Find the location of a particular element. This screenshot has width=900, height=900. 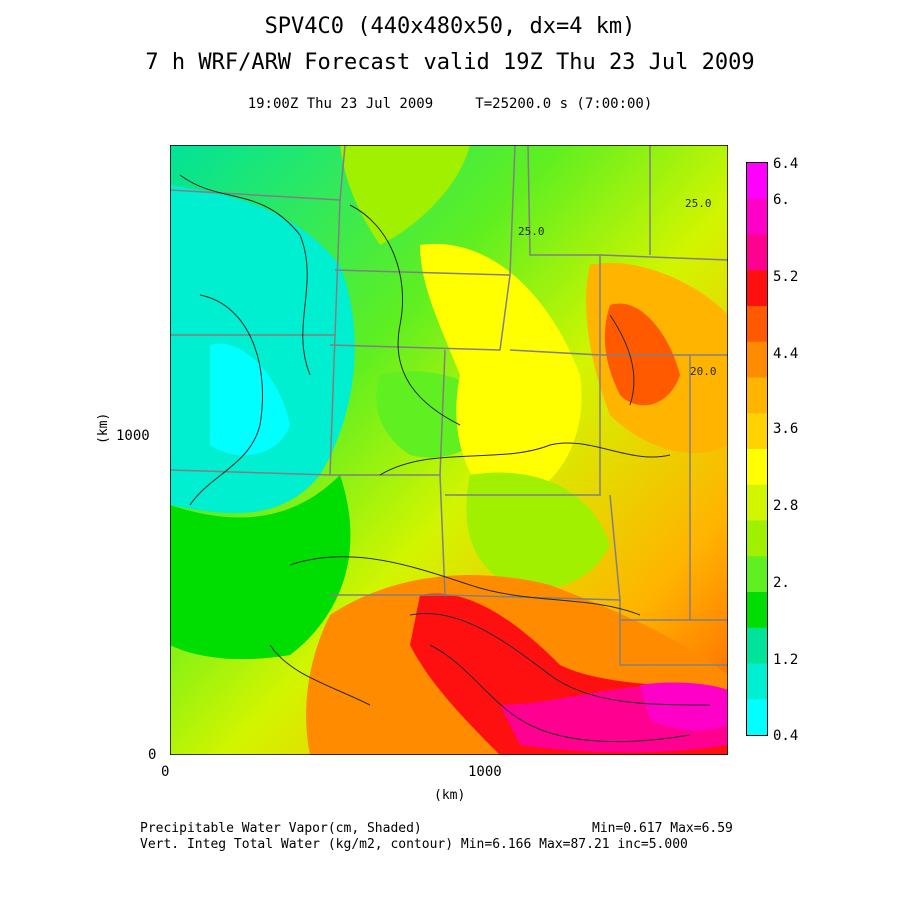

contour-label-north: 25.0 is located at coordinates (531, 231).